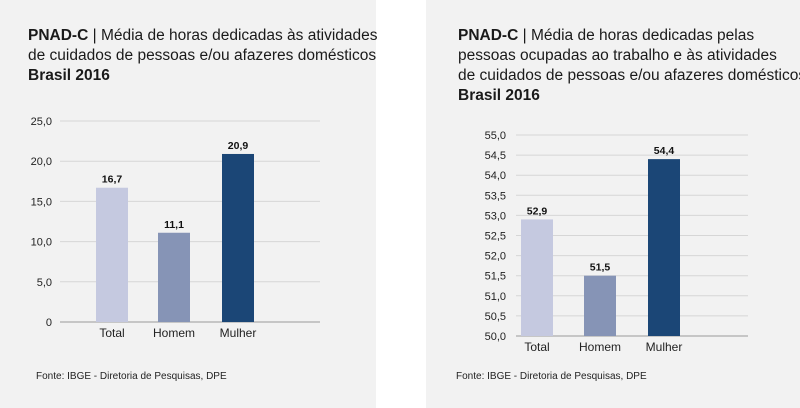  Describe the element at coordinates (112, 180) in the screenshot. I see `data-label: 16,7` at that location.